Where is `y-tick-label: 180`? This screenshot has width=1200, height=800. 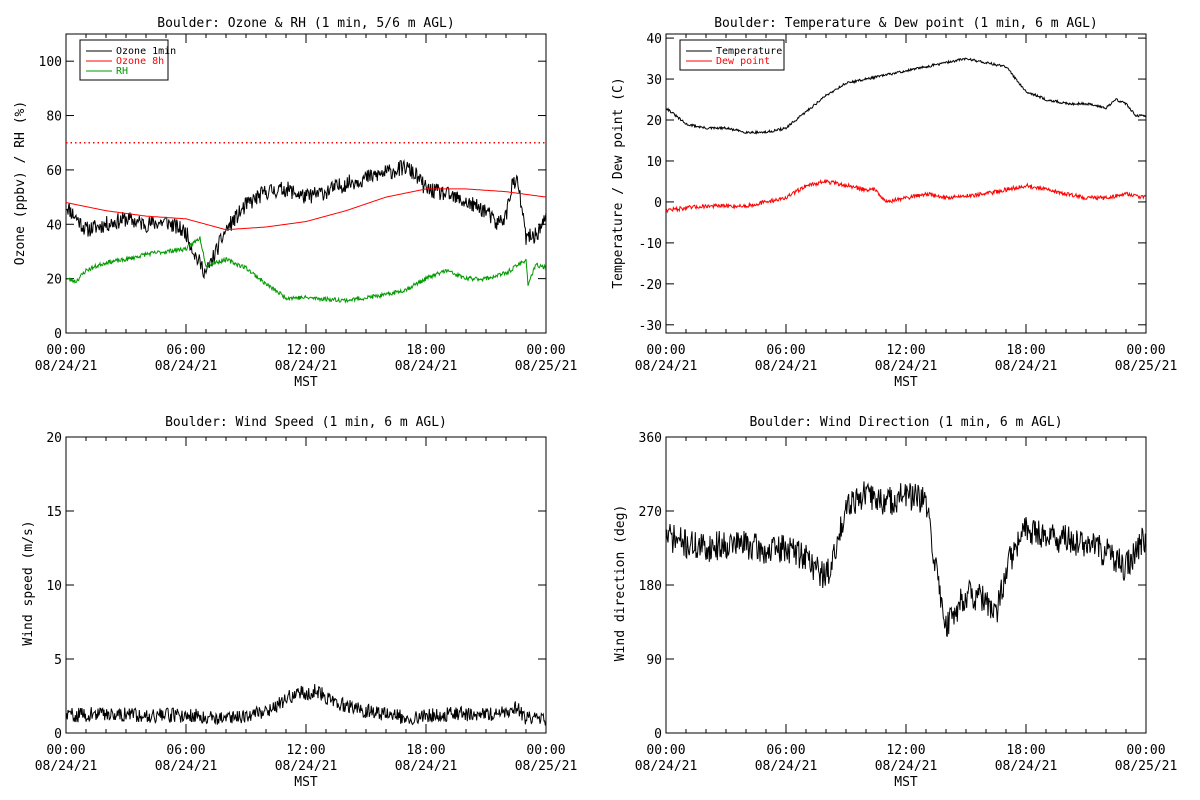
y-tick-label: 180 is located at coordinates (650, 586).